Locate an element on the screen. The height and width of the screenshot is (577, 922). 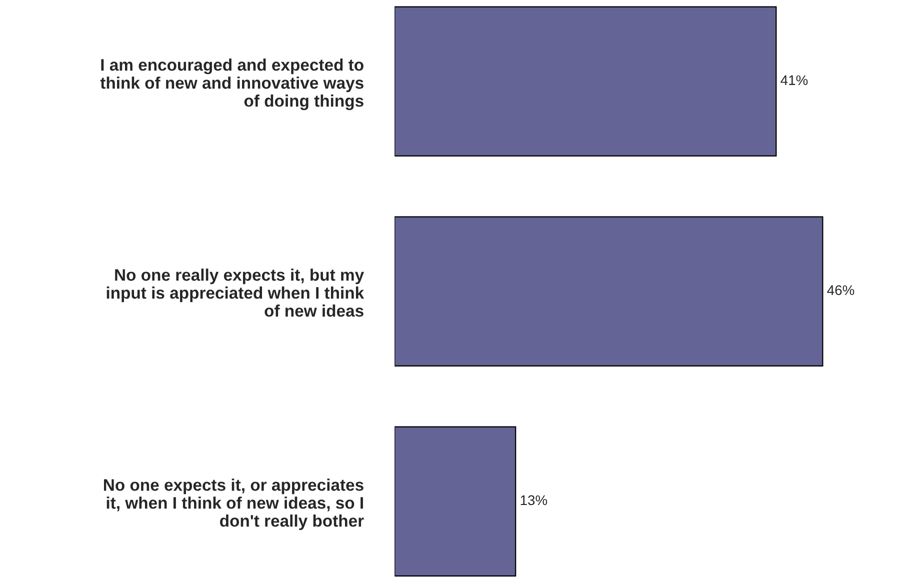
y-tick-label: No one expects it, or appreciates it, when I think of new ideas, so I don't really bother is located at coordinates (234, 504).